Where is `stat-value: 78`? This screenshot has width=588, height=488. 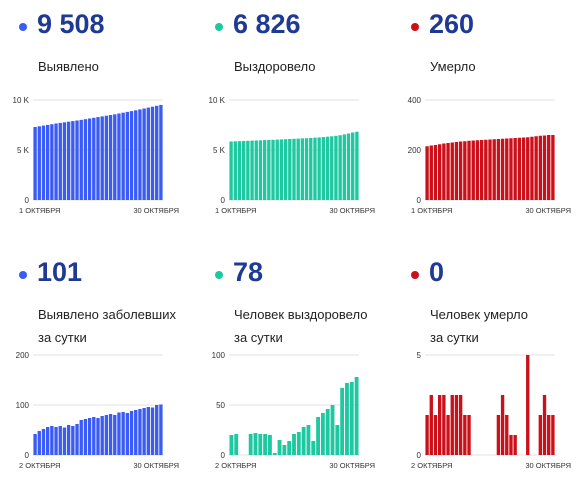
stat-value: 78 is located at coordinates (248, 272).